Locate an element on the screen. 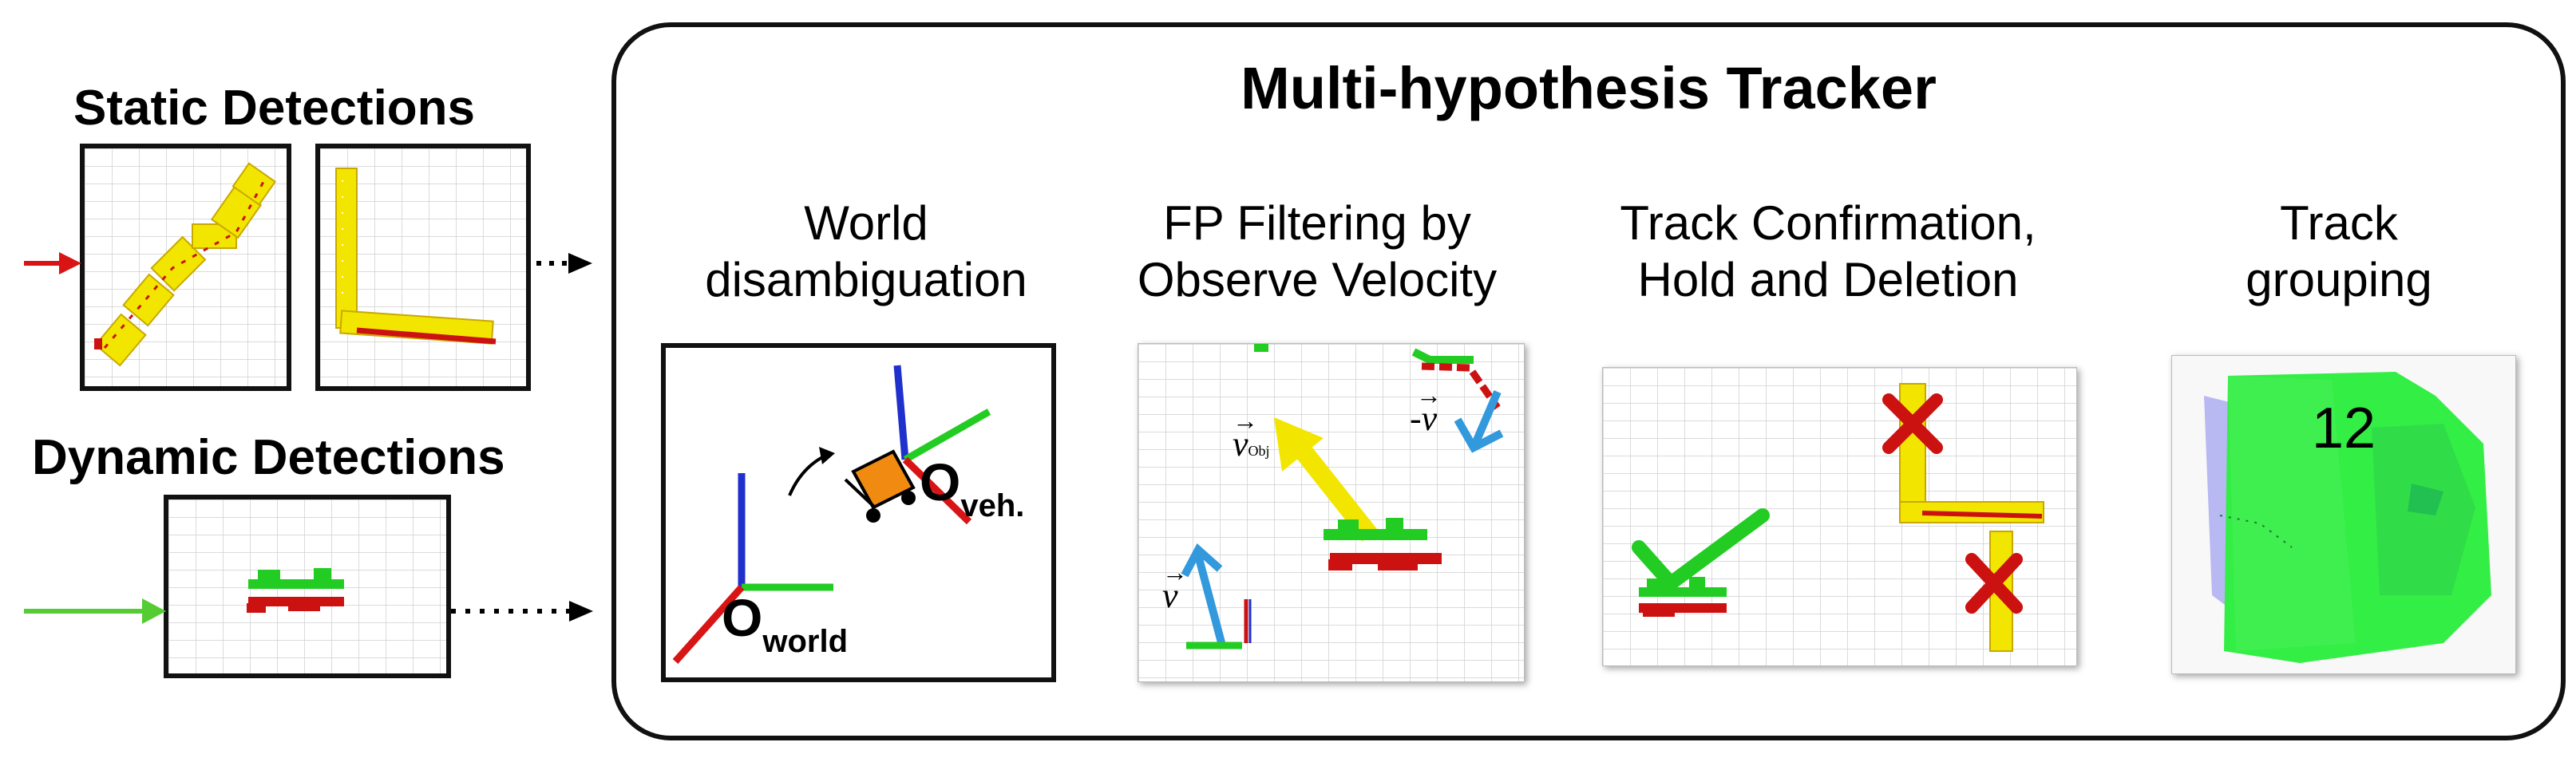  v-obj-label: → vObj is located at coordinates (1252, 435).